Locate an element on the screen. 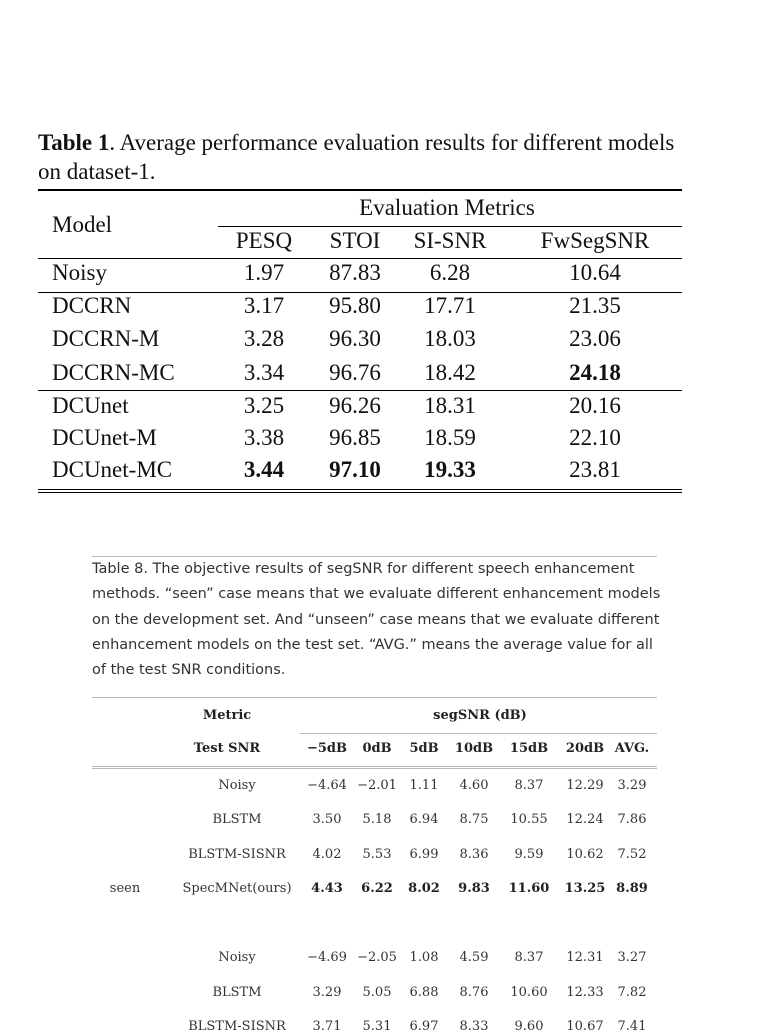 The height and width of the screenshot is (1035, 768). cell-value: 5.05 is located at coordinates (377, 992).